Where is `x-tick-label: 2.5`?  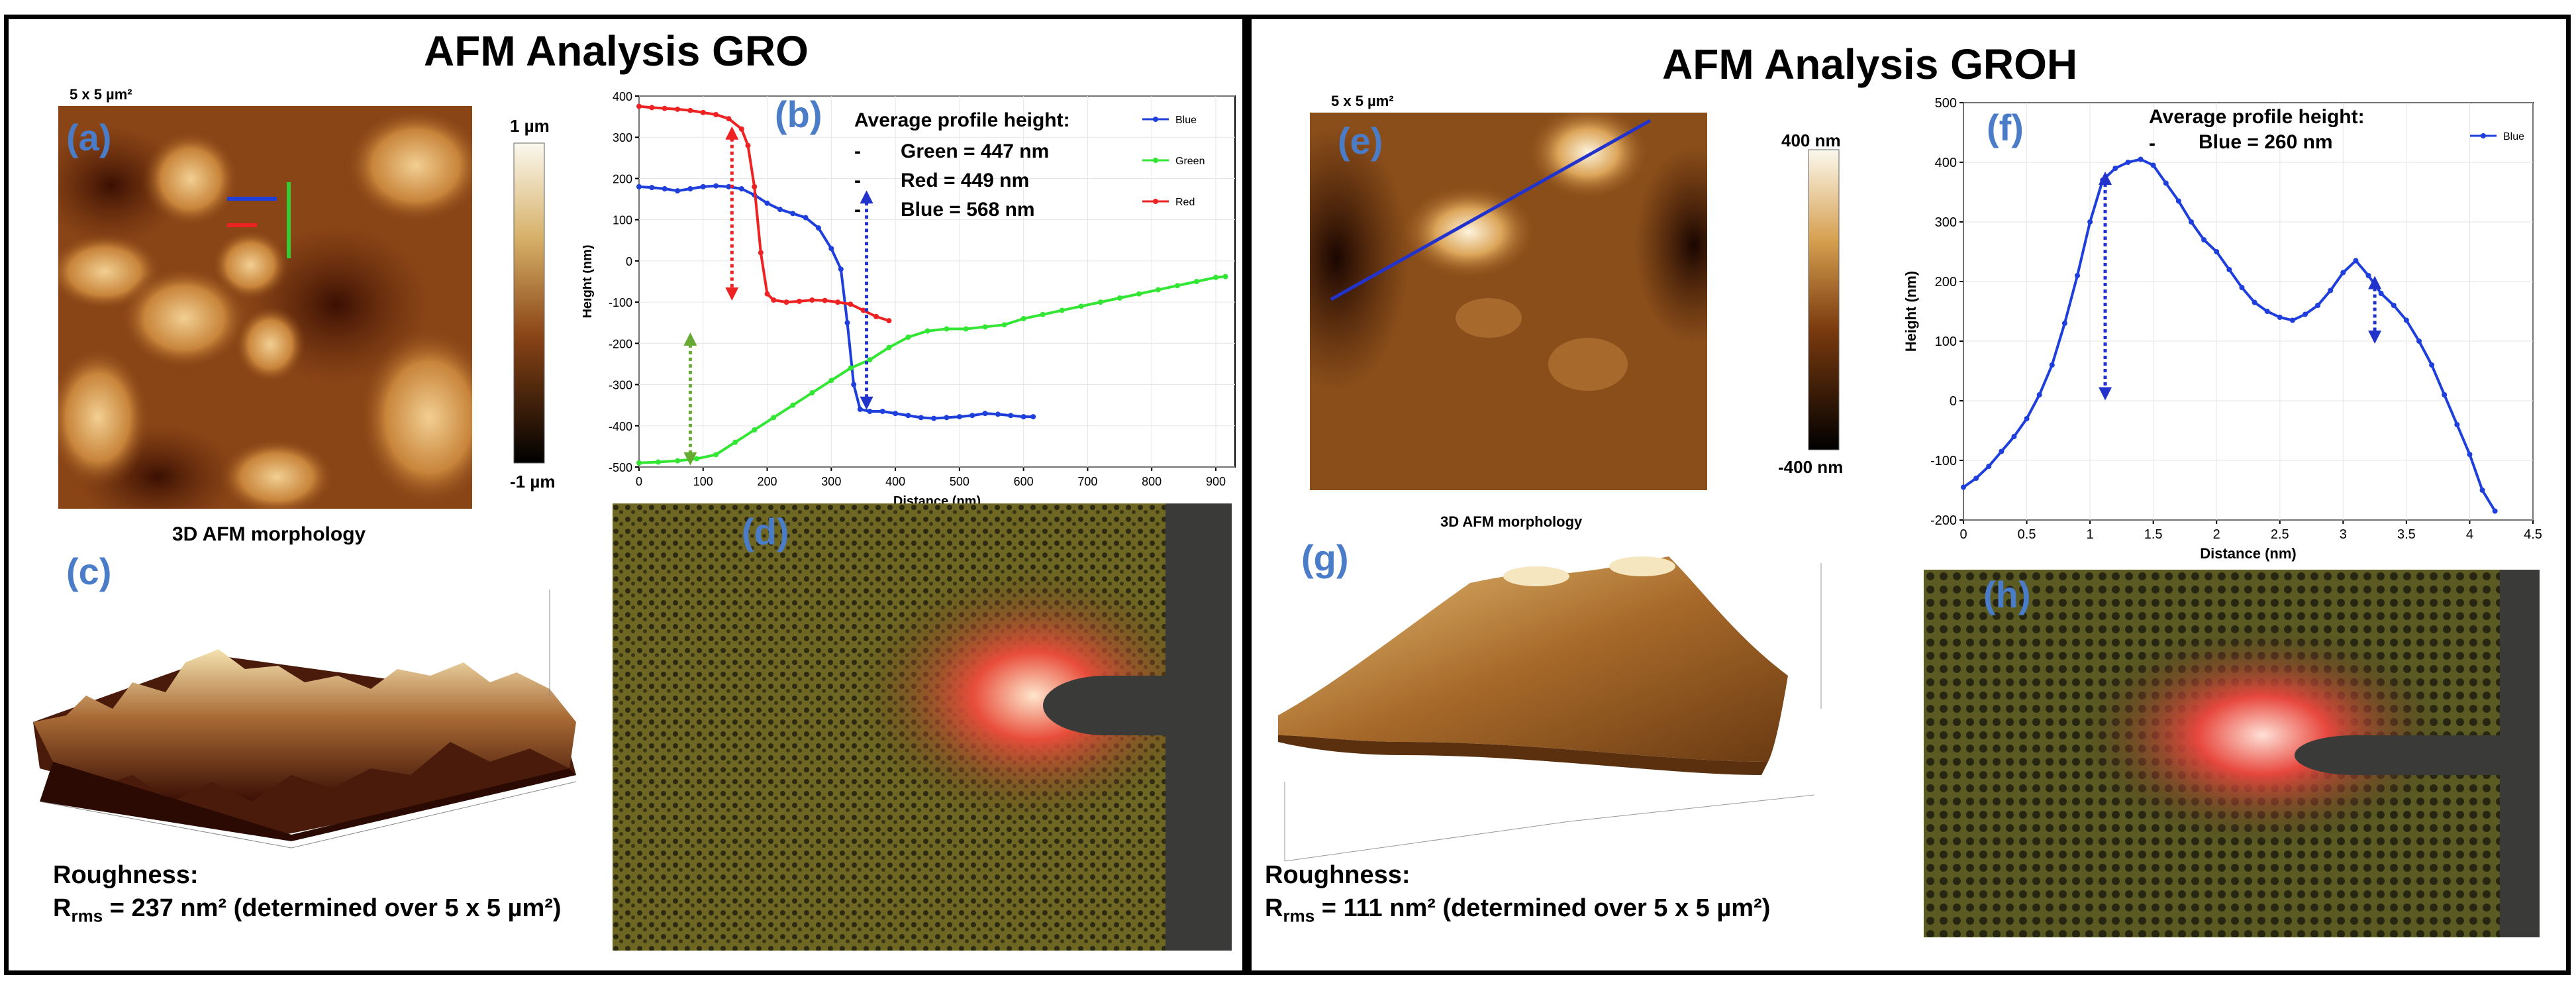
x-tick-label: 2.5 is located at coordinates (2280, 534).